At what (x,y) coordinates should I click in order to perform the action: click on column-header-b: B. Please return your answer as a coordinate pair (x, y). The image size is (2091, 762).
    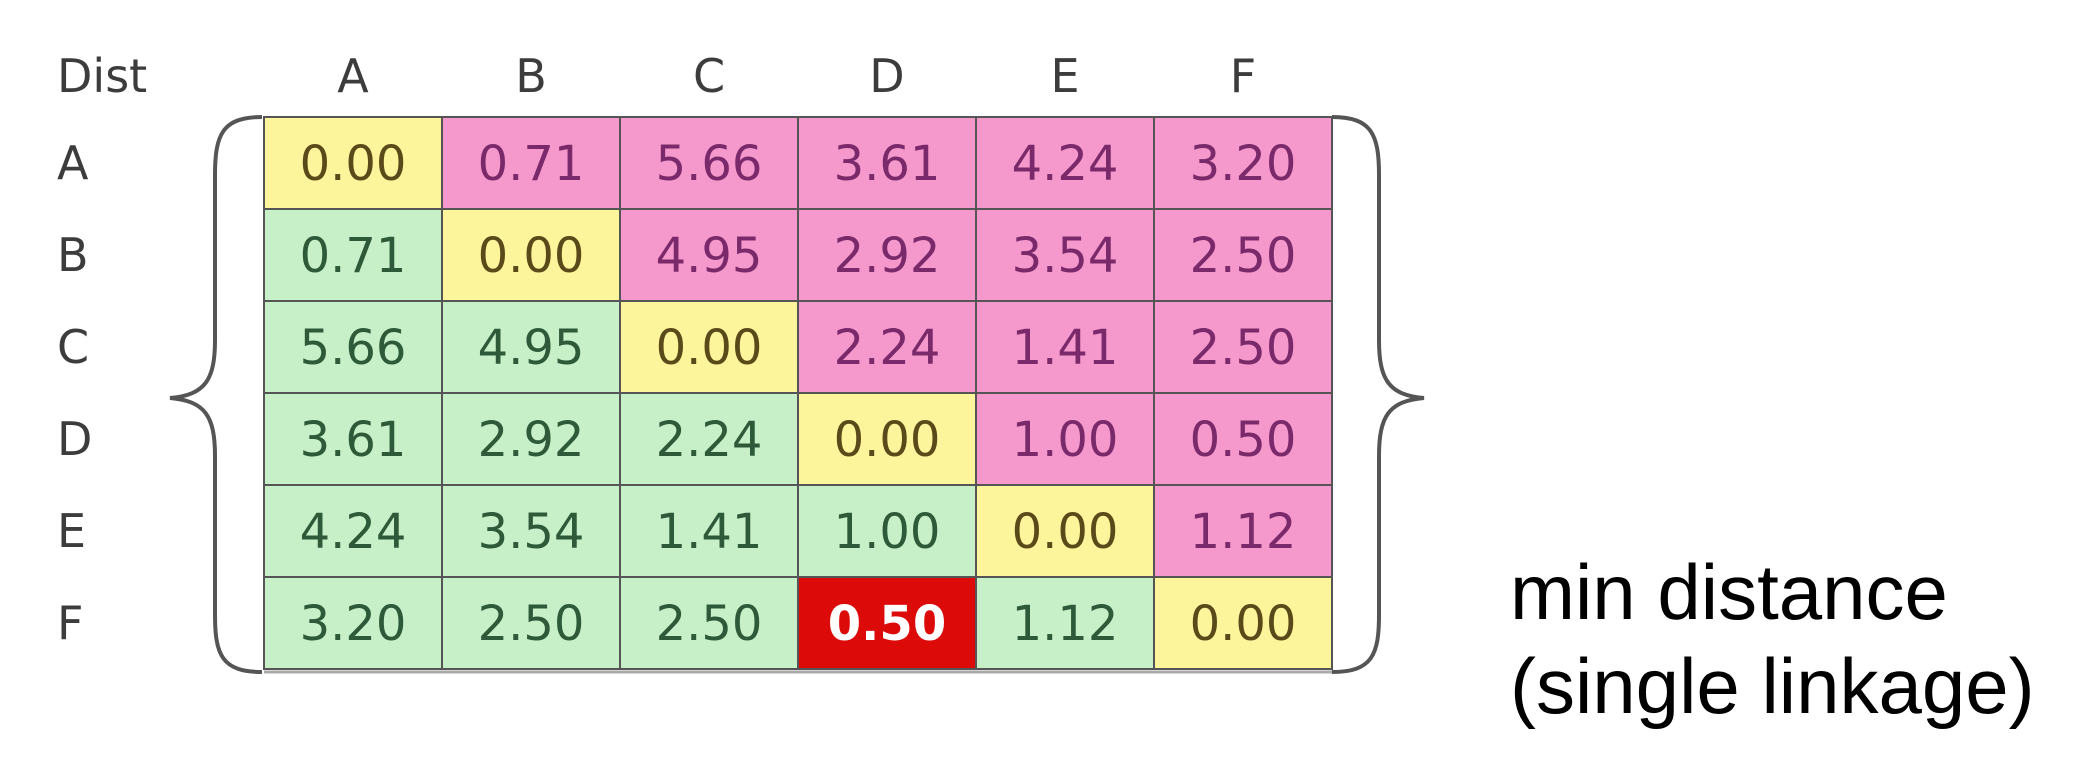
    Looking at the image, I should click on (531, 76).